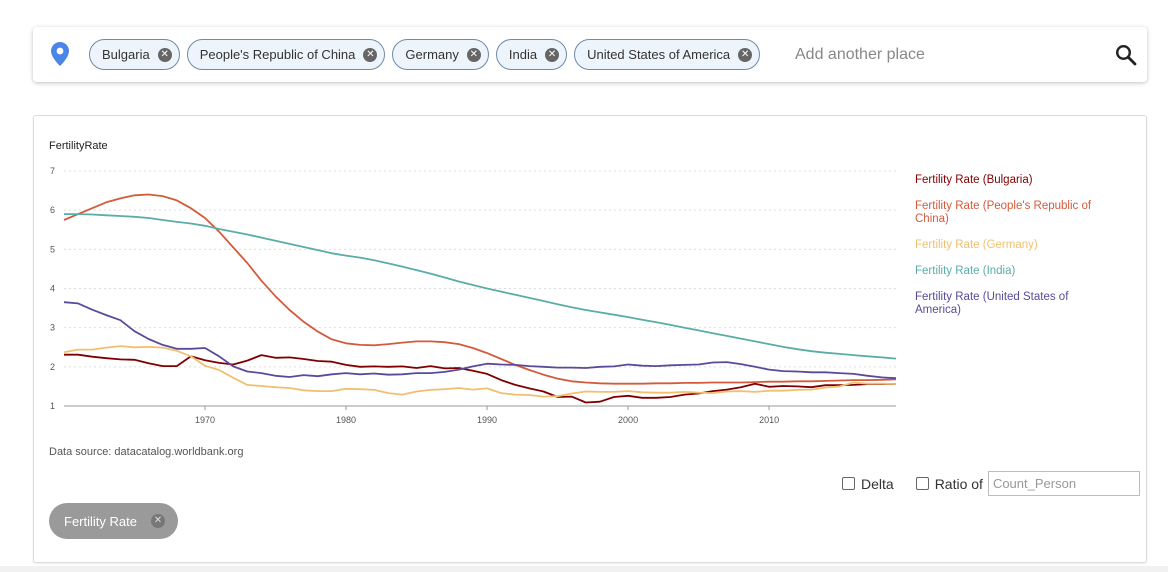 Image resolution: width=1168 pixels, height=572 pixels. Describe the element at coordinates (52, 289) in the screenshot. I see `y-tick-label: 4` at that location.